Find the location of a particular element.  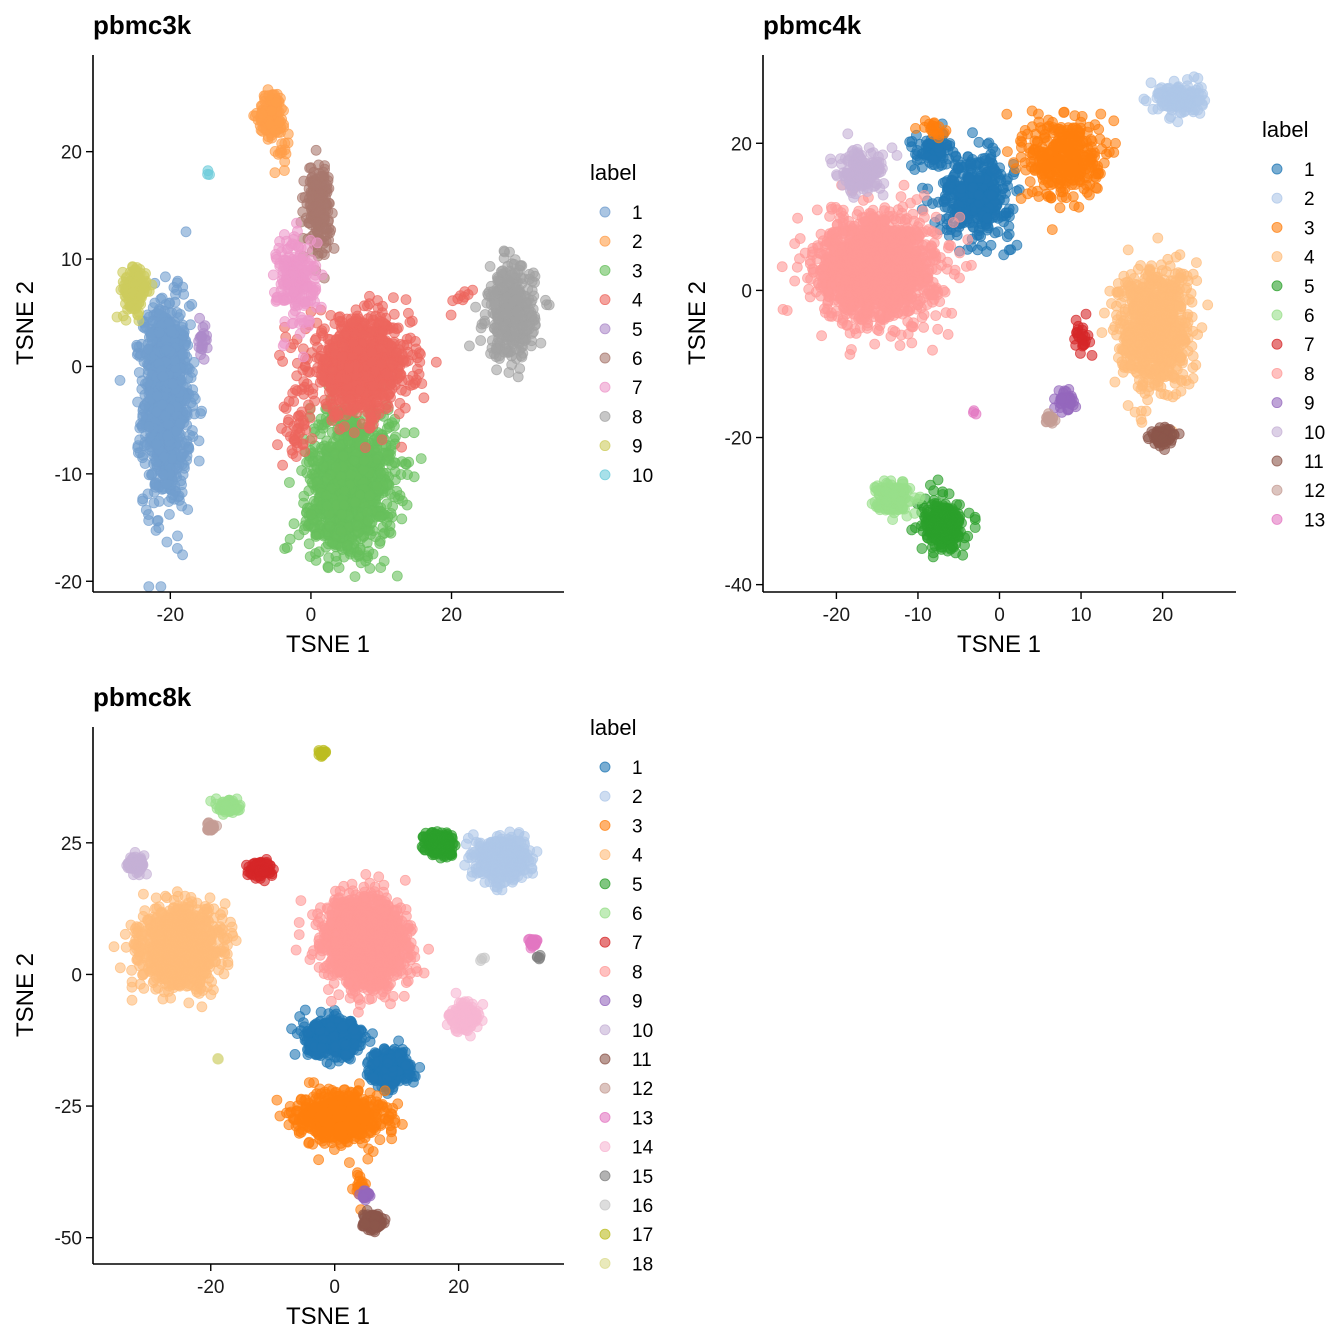

y-tick-label: -20 is located at coordinates (68, 582).